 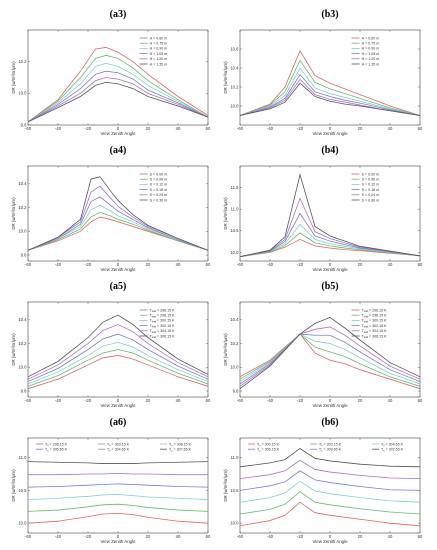 I want to click on legend-entry: H = 1.20 m, so click(x=371, y=59).